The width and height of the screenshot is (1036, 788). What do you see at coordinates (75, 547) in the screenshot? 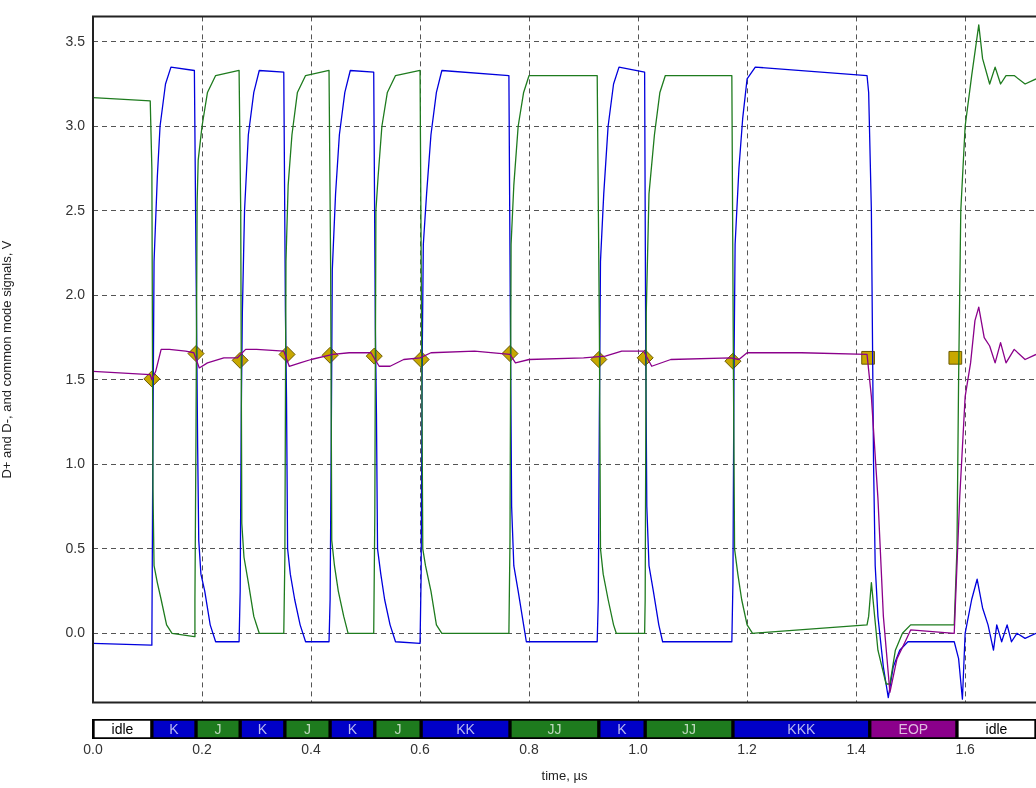
I see `y-tick-label: 0.5` at bounding box center [75, 547].